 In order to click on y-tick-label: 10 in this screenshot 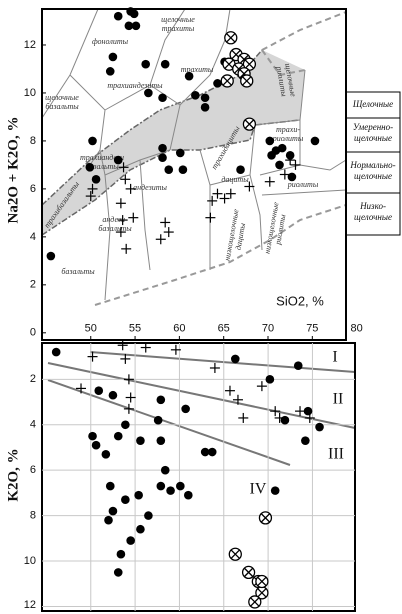, I will do `click(30, 93)`.